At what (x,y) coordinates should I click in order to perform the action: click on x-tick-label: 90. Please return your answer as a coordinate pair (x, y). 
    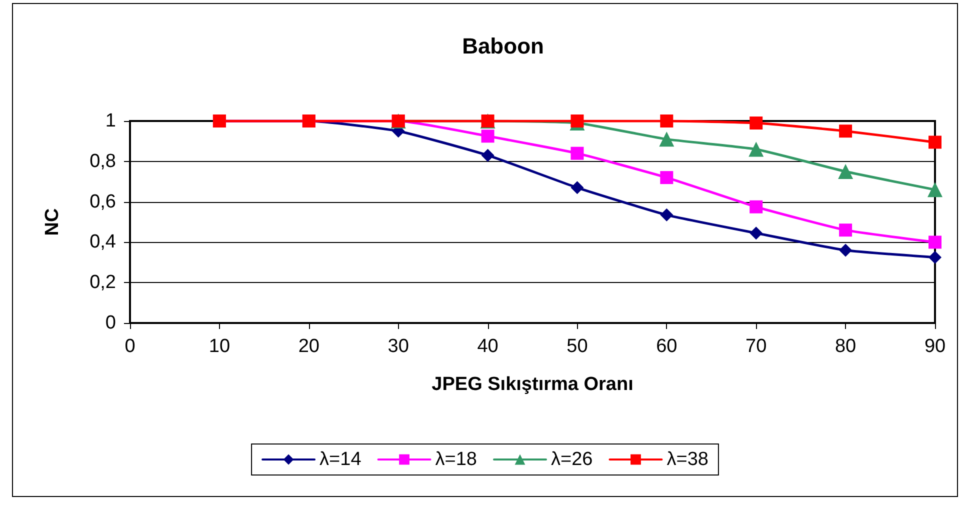
    Looking at the image, I should click on (935, 346).